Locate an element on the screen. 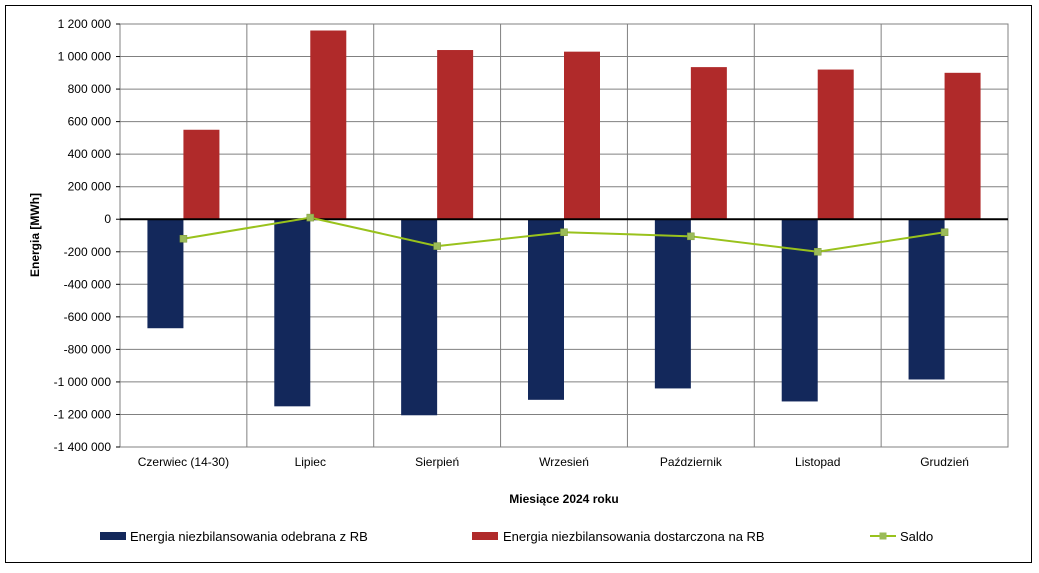 Image resolution: width=1039 pixels, height=573 pixels. x-tick-label: Lipiec is located at coordinates (310, 462).